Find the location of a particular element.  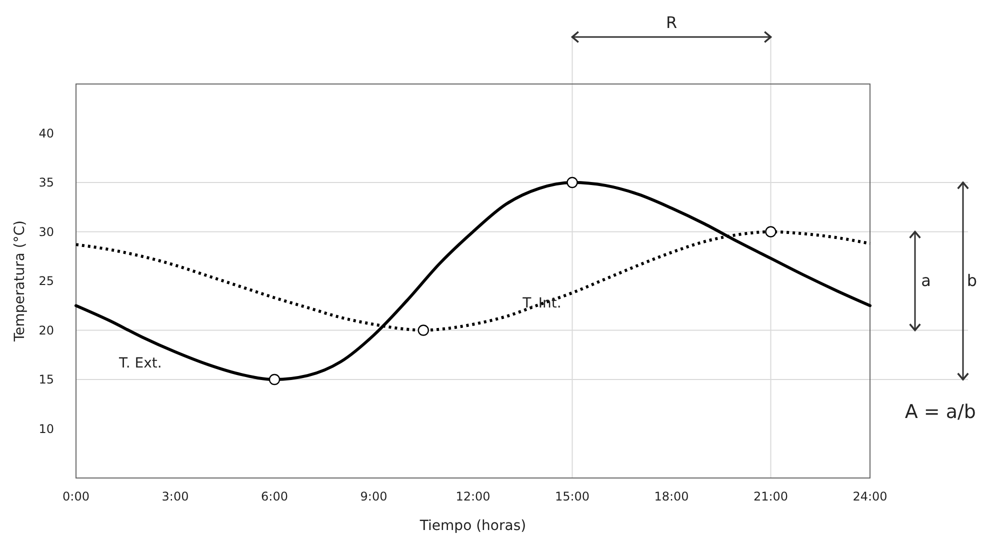

text: b is located at coordinates (972, 280).